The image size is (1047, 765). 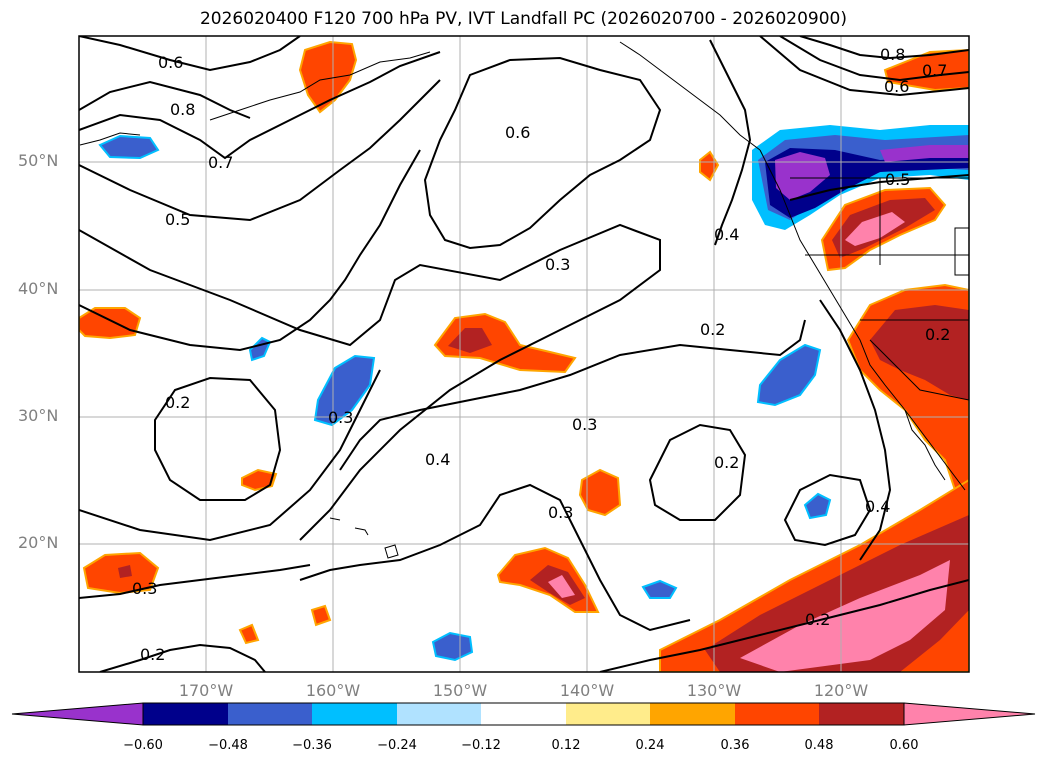 What do you see at coordinates (875, 229) in the screenshot?
I see `shade-oregon-inner` at bounding box center [875, 229].